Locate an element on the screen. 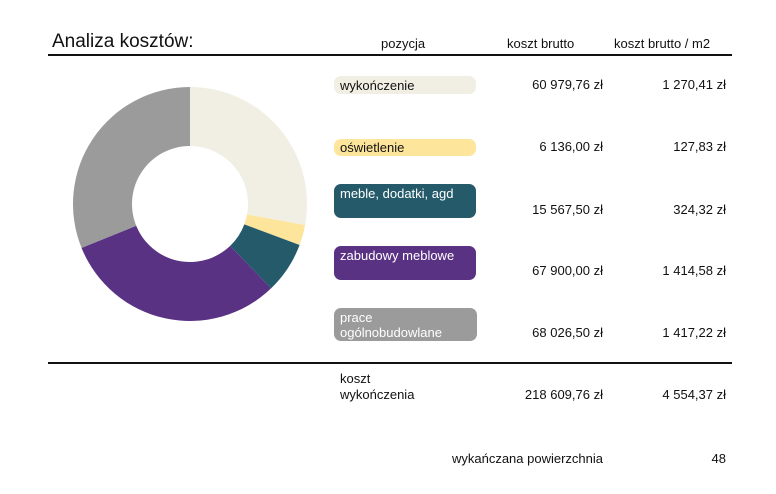  area-label: wykańczana powierzchnia is located at coordinates (527, 458).